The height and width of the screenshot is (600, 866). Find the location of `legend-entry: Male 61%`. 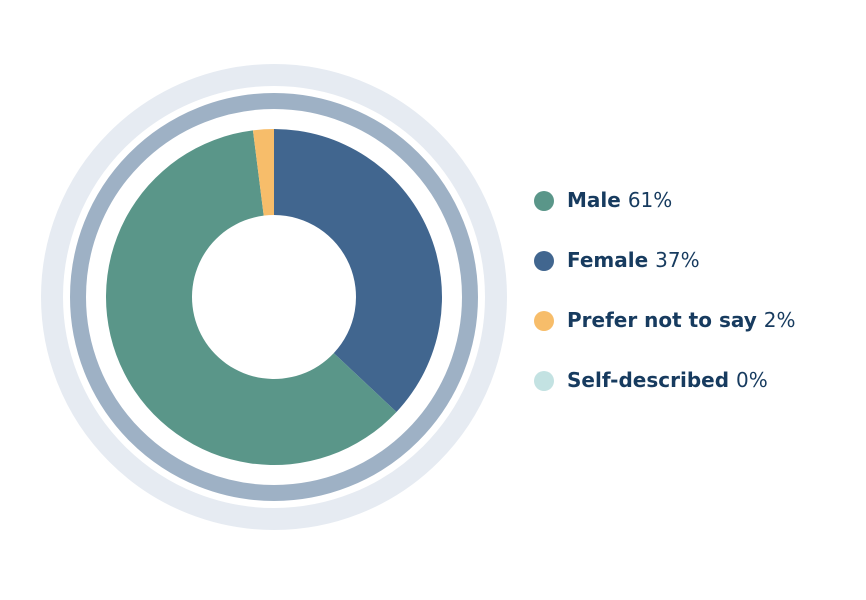

legend-entry: Male 61% is located at coordinates (619, 200).